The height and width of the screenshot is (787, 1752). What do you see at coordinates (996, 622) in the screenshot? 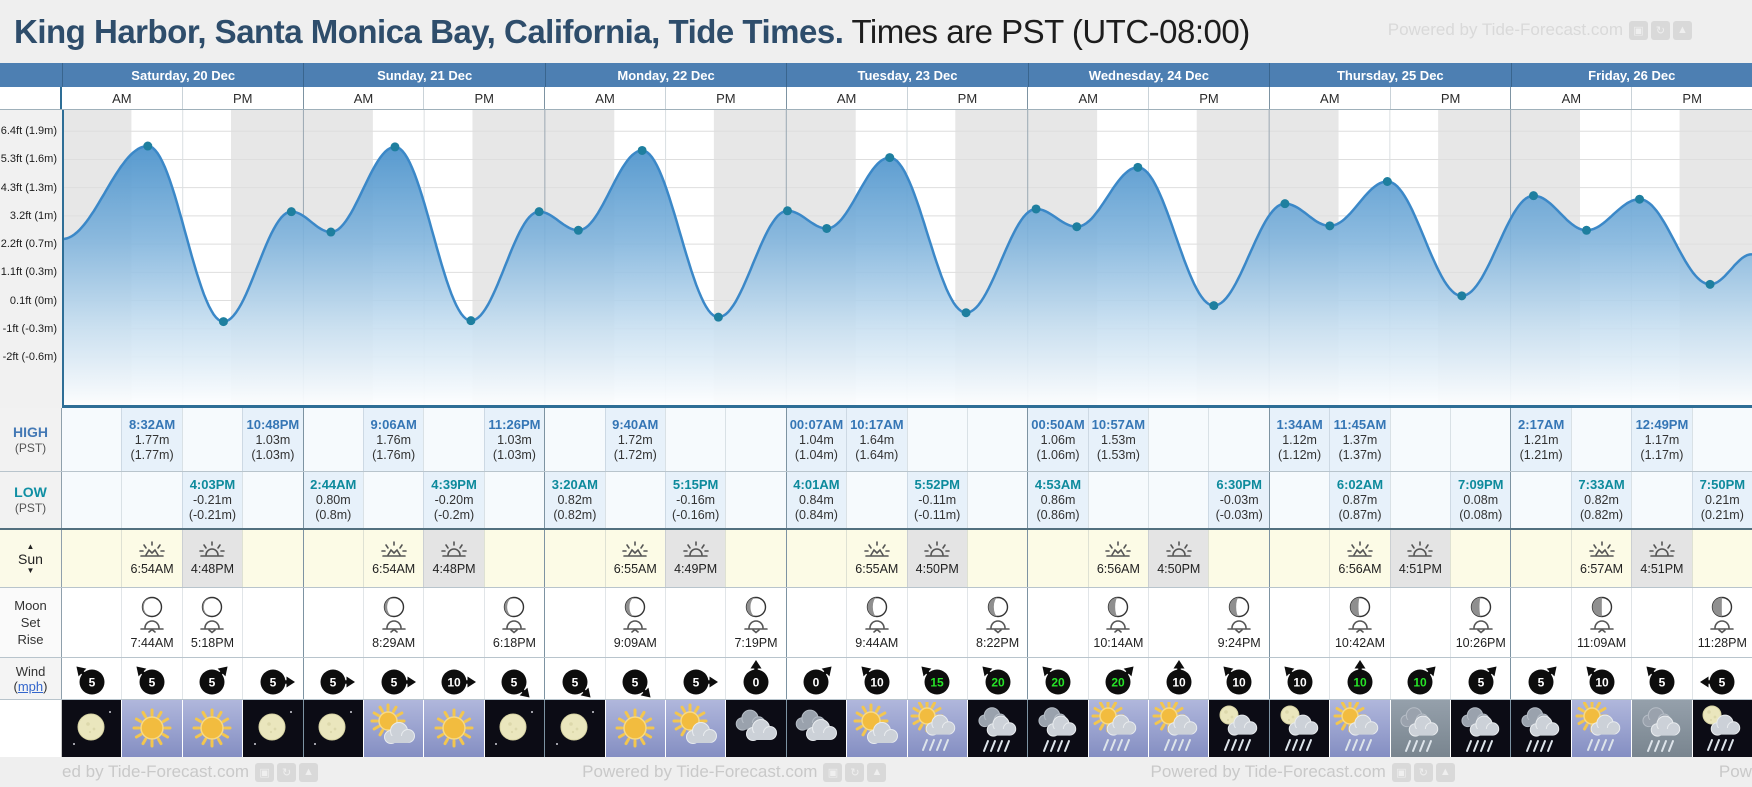
I see `moonrise-entry: 8:22PM` at bounding box center [996, 622].